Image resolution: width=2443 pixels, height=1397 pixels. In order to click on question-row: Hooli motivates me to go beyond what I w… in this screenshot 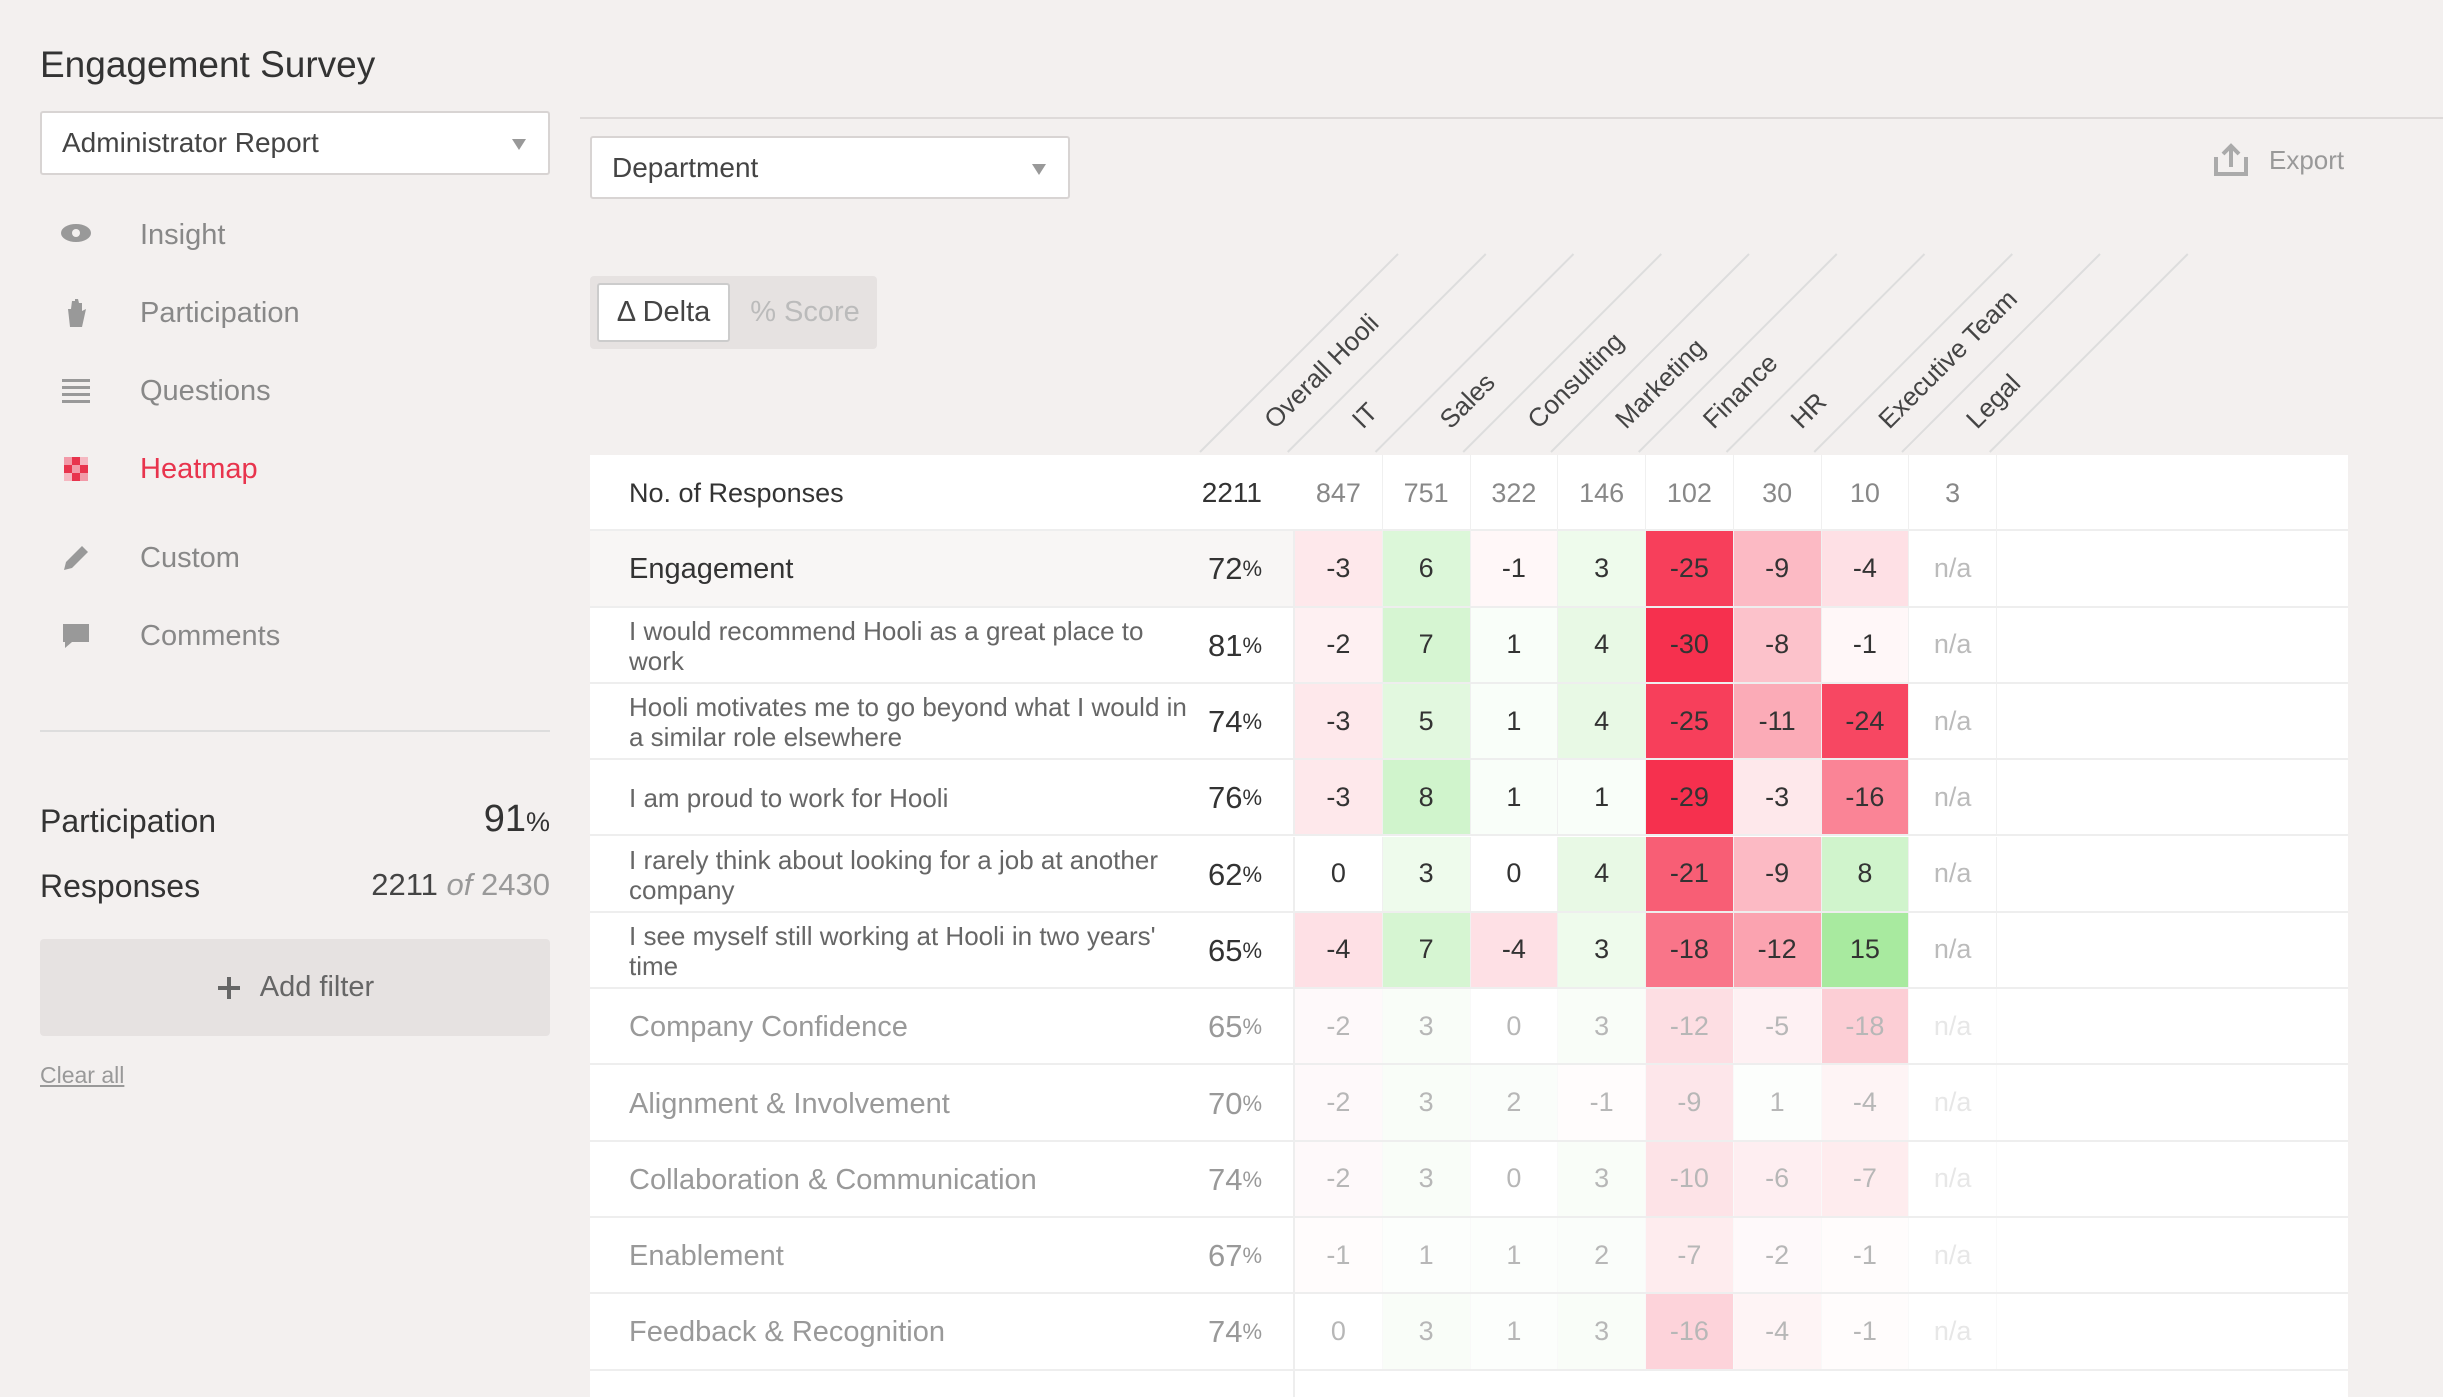, I will do `click(1469, 722)`.